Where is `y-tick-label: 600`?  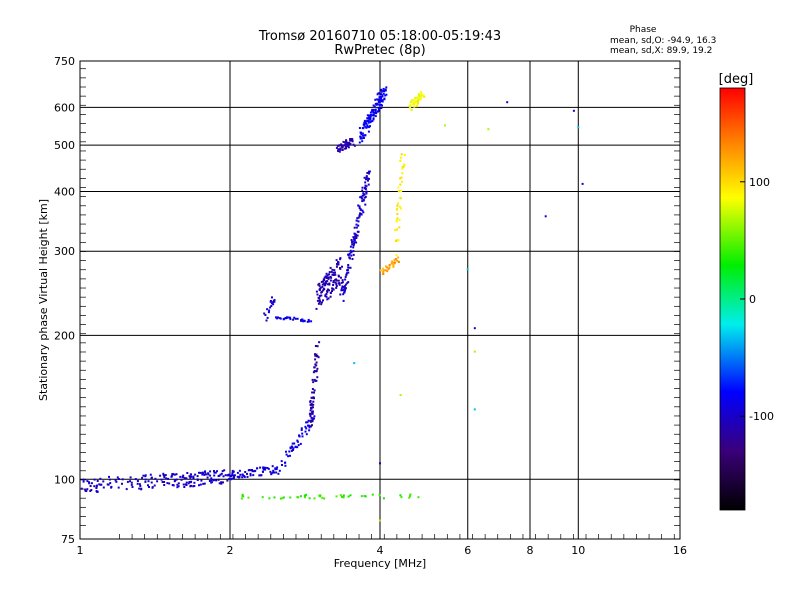
y-tick-label: 600 is located at coordinates (64, 107).